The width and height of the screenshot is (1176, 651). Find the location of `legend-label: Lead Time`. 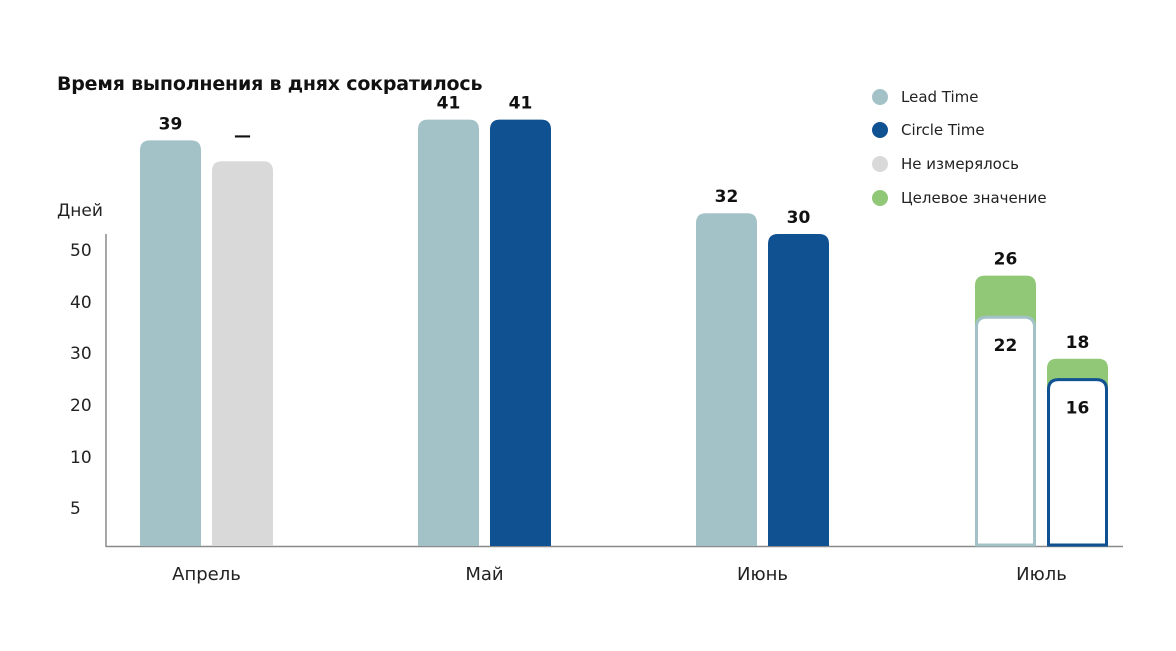

legend-label: Lead Time is located at coordinates (940, 96).